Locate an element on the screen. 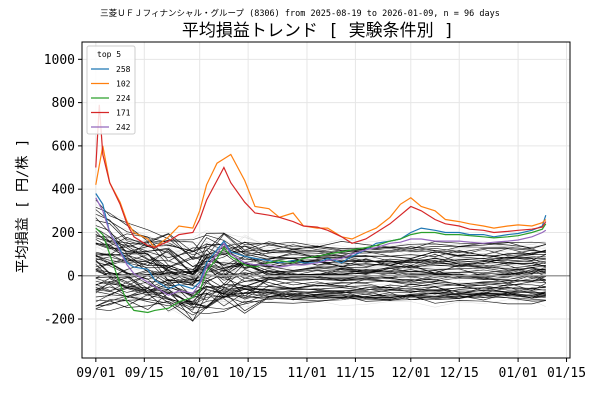  legend-entry-224: 224 is located at coordinates (123, 98).